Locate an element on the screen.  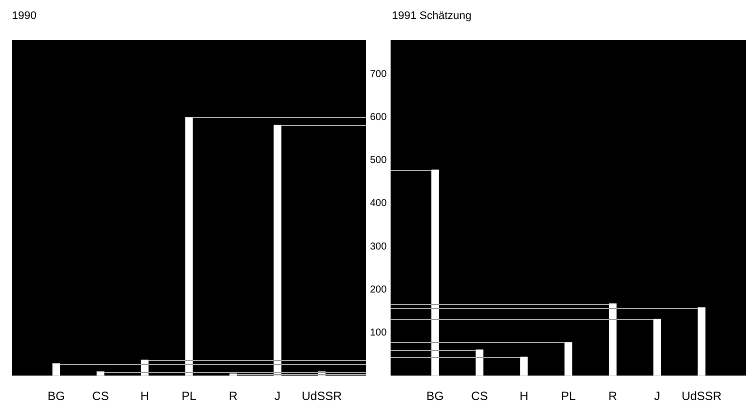
chart-title: 1991 Schätzung is located at coordinates (432, 16).